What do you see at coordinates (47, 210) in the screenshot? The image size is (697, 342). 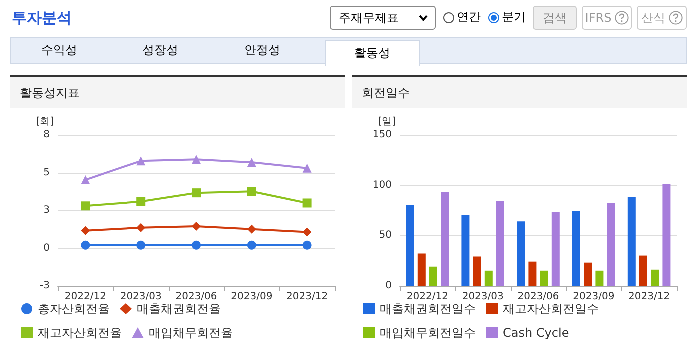 I see `y-tick-label: 3` at bounding box center [47, 210].